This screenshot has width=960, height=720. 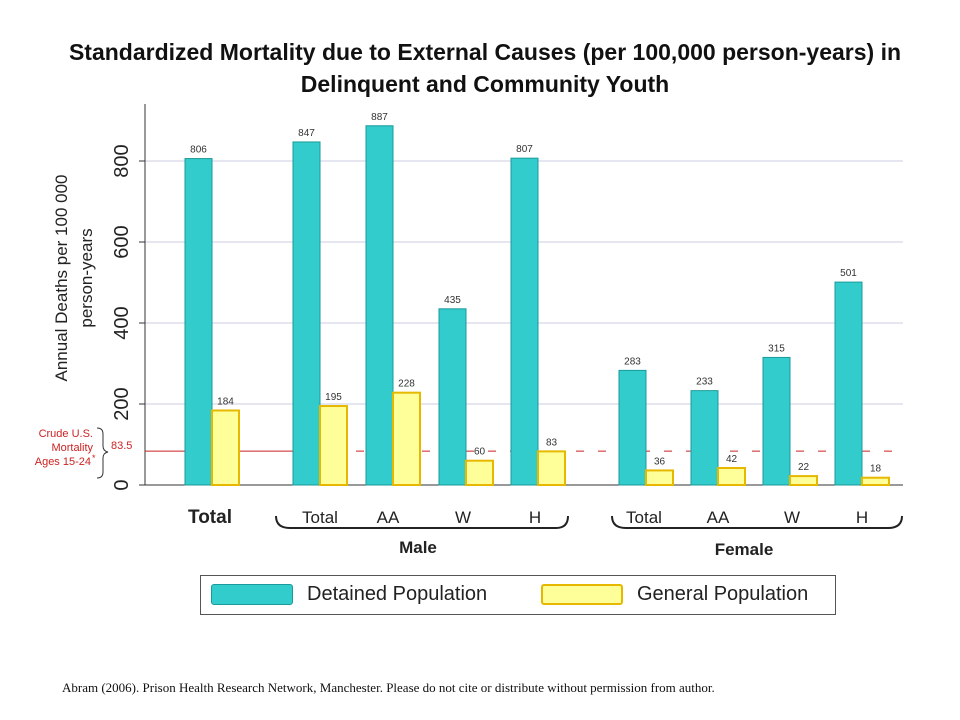 I want to click on data-label: 807, so click(x=524, y=149).